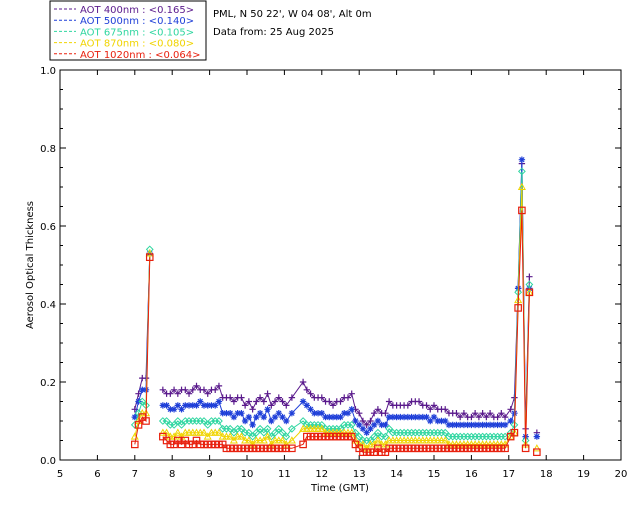 Image resolution: width=640 pixels, height=512 pixels. Describe the element at coordinates (97, 474) in the screenshot. I see `x-tick-label: 6` at that location.